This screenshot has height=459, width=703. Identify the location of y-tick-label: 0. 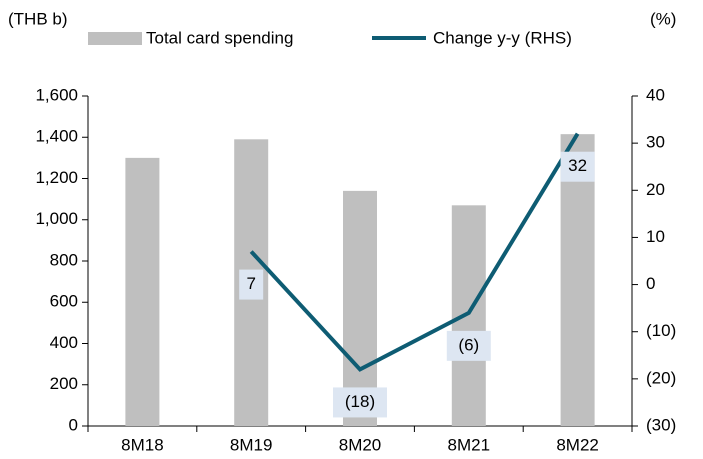
(73, 424).